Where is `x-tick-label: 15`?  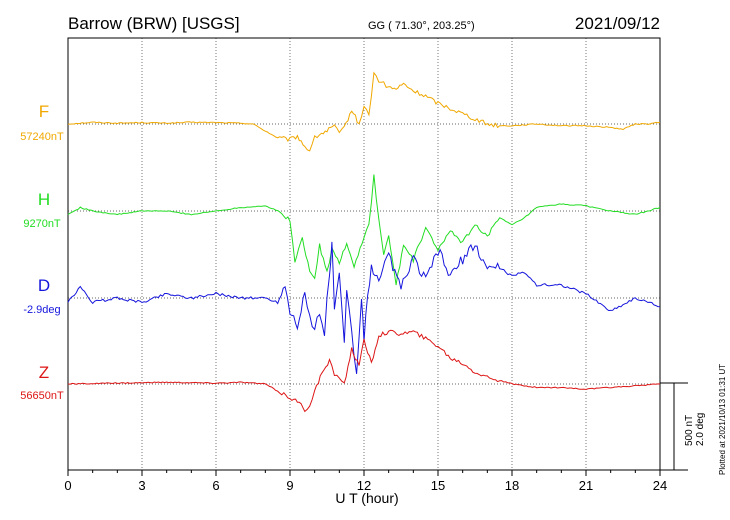 x-tick-label: 15 is located at coordinates (438, 485).